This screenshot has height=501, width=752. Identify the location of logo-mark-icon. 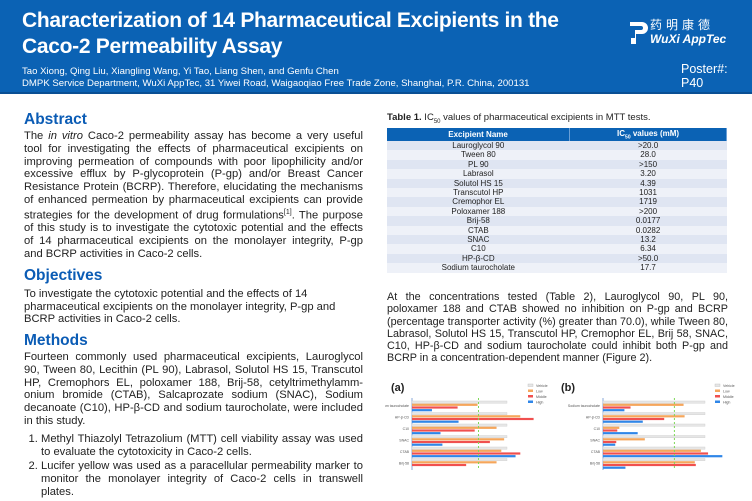
(639, 33).